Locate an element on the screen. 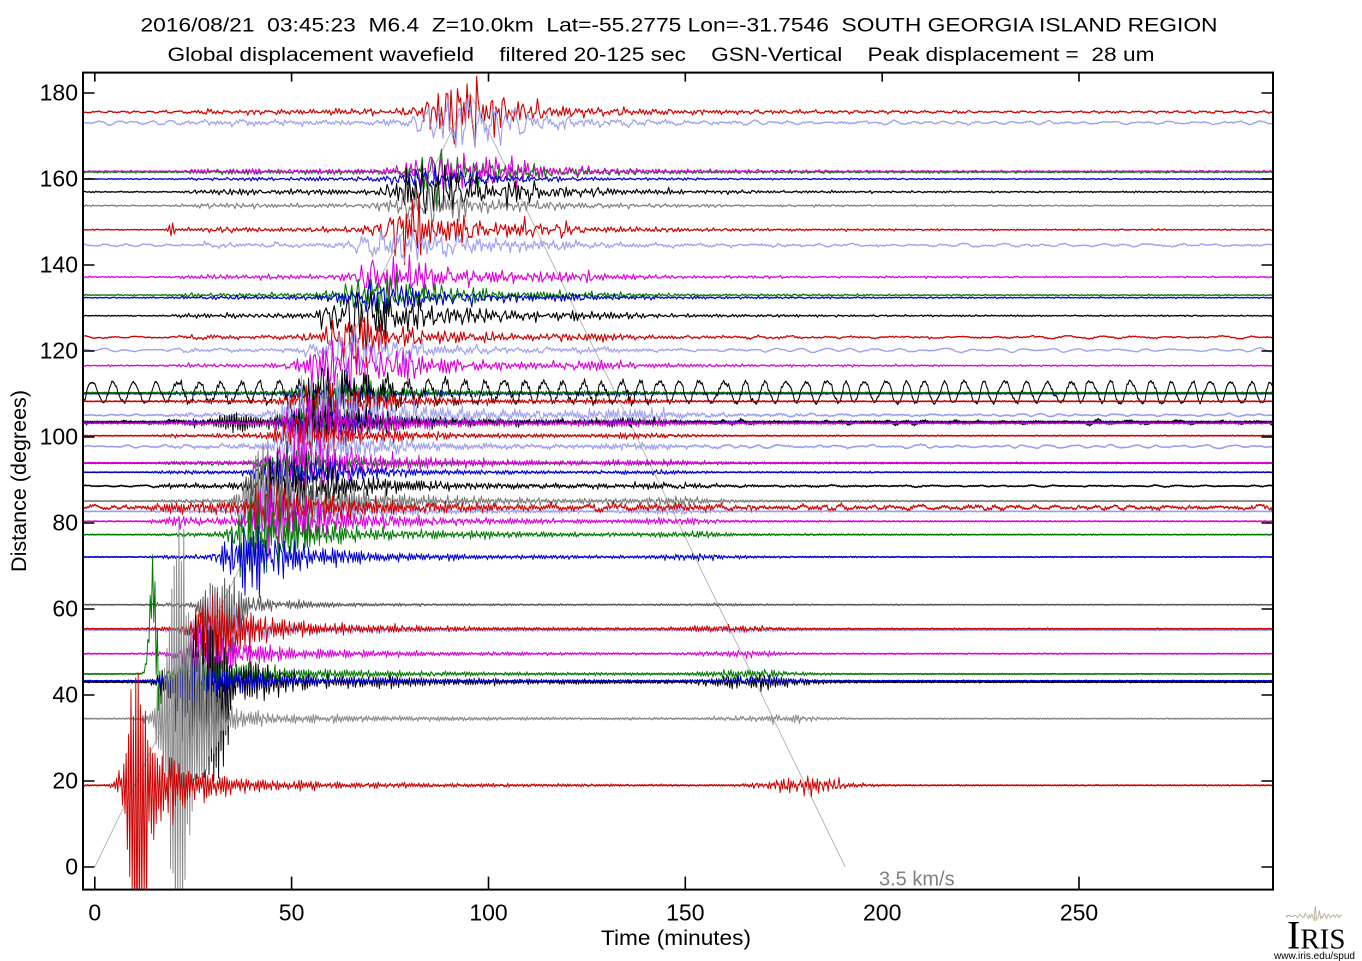  svg-text: 140 is located at coordinates (59, 265).